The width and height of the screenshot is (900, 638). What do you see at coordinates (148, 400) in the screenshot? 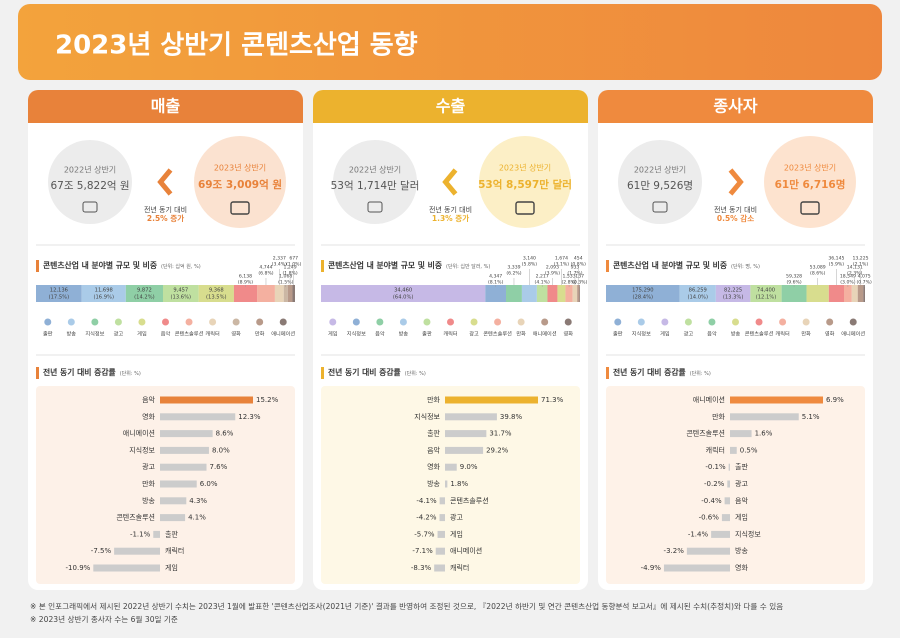
I see `category-label: 음악` at bounding box center [148, 400].